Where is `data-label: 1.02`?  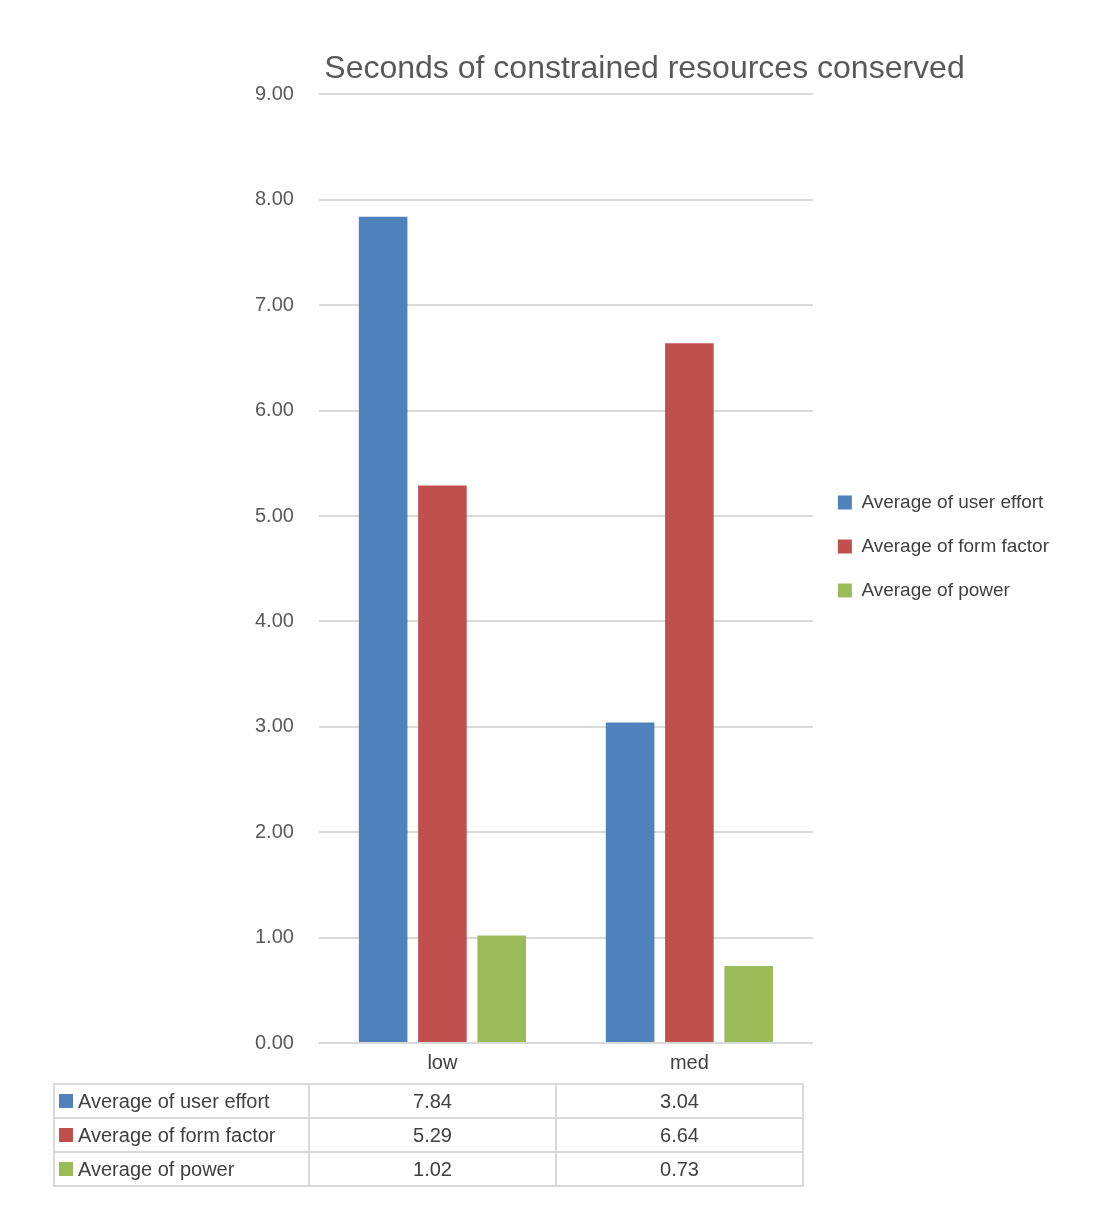 data-label: 1.02 is located at coordinates (432, 1169).